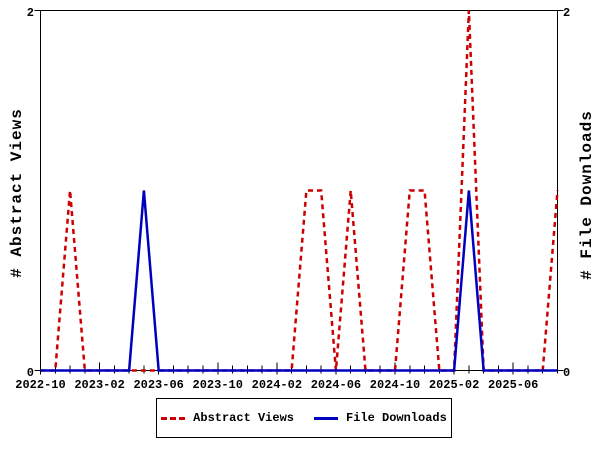 The width and height of the screenshot is (600, 450). I want to click on y-tick-label-left-top: 2, so click(30, 13).